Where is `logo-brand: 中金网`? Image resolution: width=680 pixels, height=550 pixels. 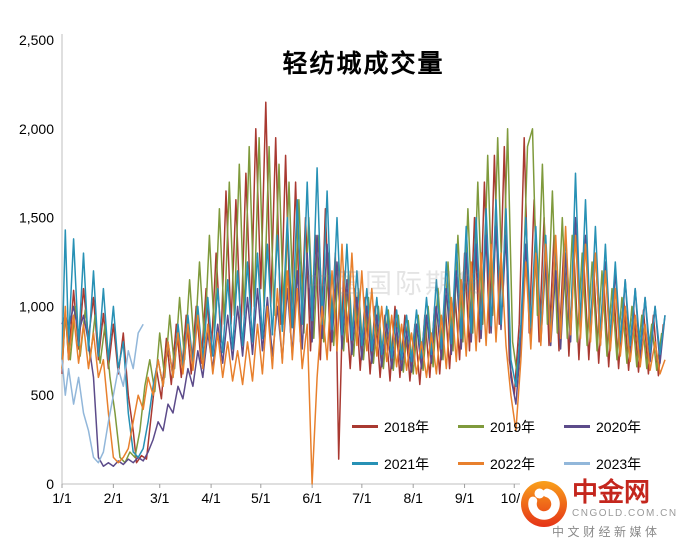 logo-brand: 中金网 is located at coordinates (611, 492).